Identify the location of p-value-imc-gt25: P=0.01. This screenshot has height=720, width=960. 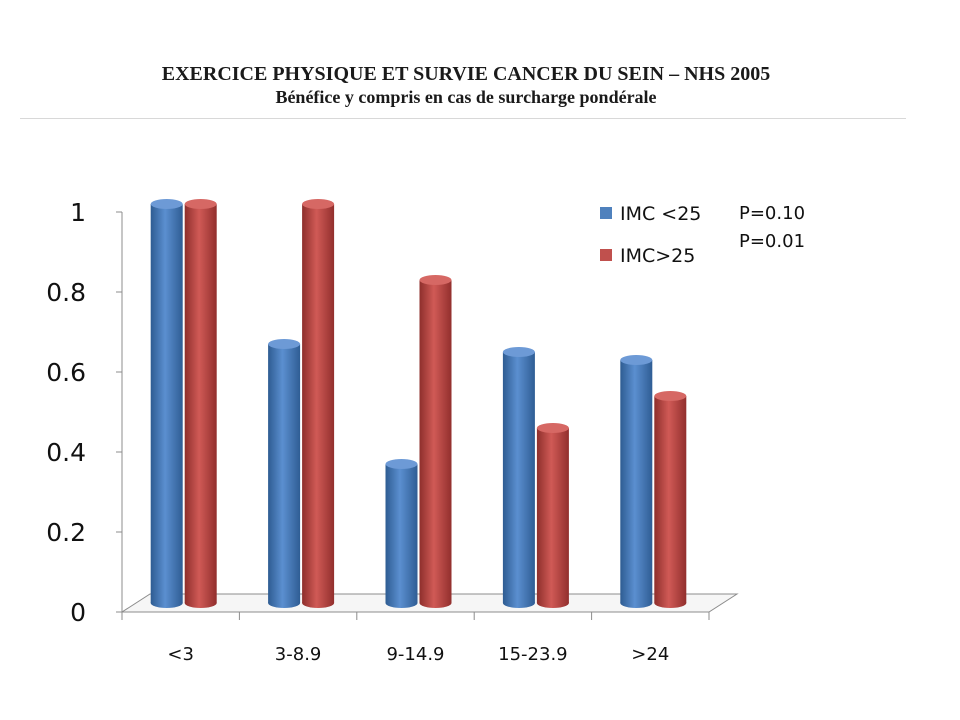
(772, 241).